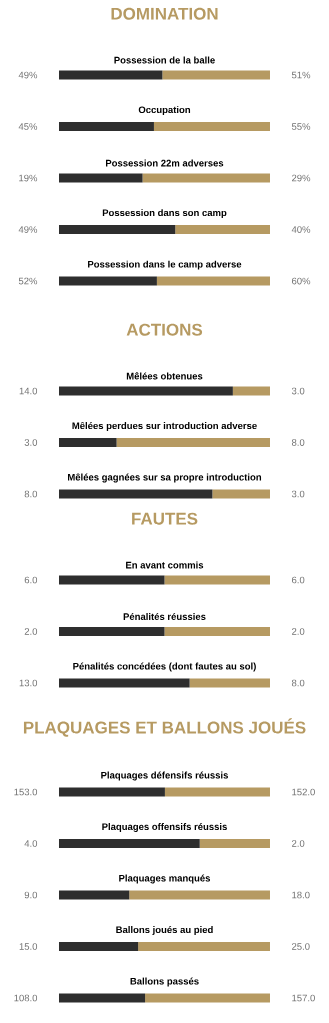  What do you see at coordinates (301, 895) in the screenshot?
I see `text: 18.0` at bounding box center [301, 895].